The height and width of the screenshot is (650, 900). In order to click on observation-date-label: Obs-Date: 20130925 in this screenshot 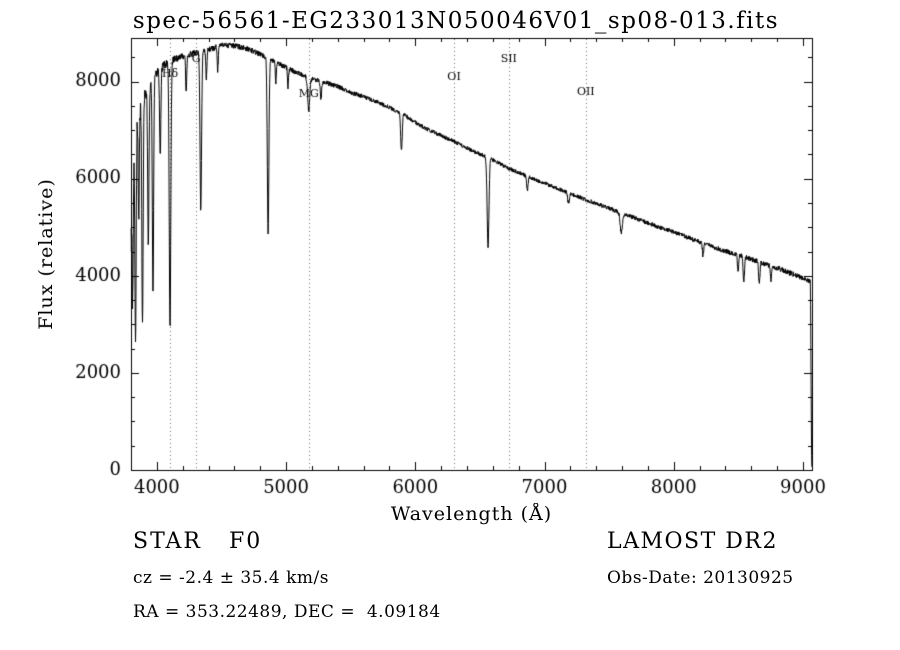, I will do `click(700, 578)`.